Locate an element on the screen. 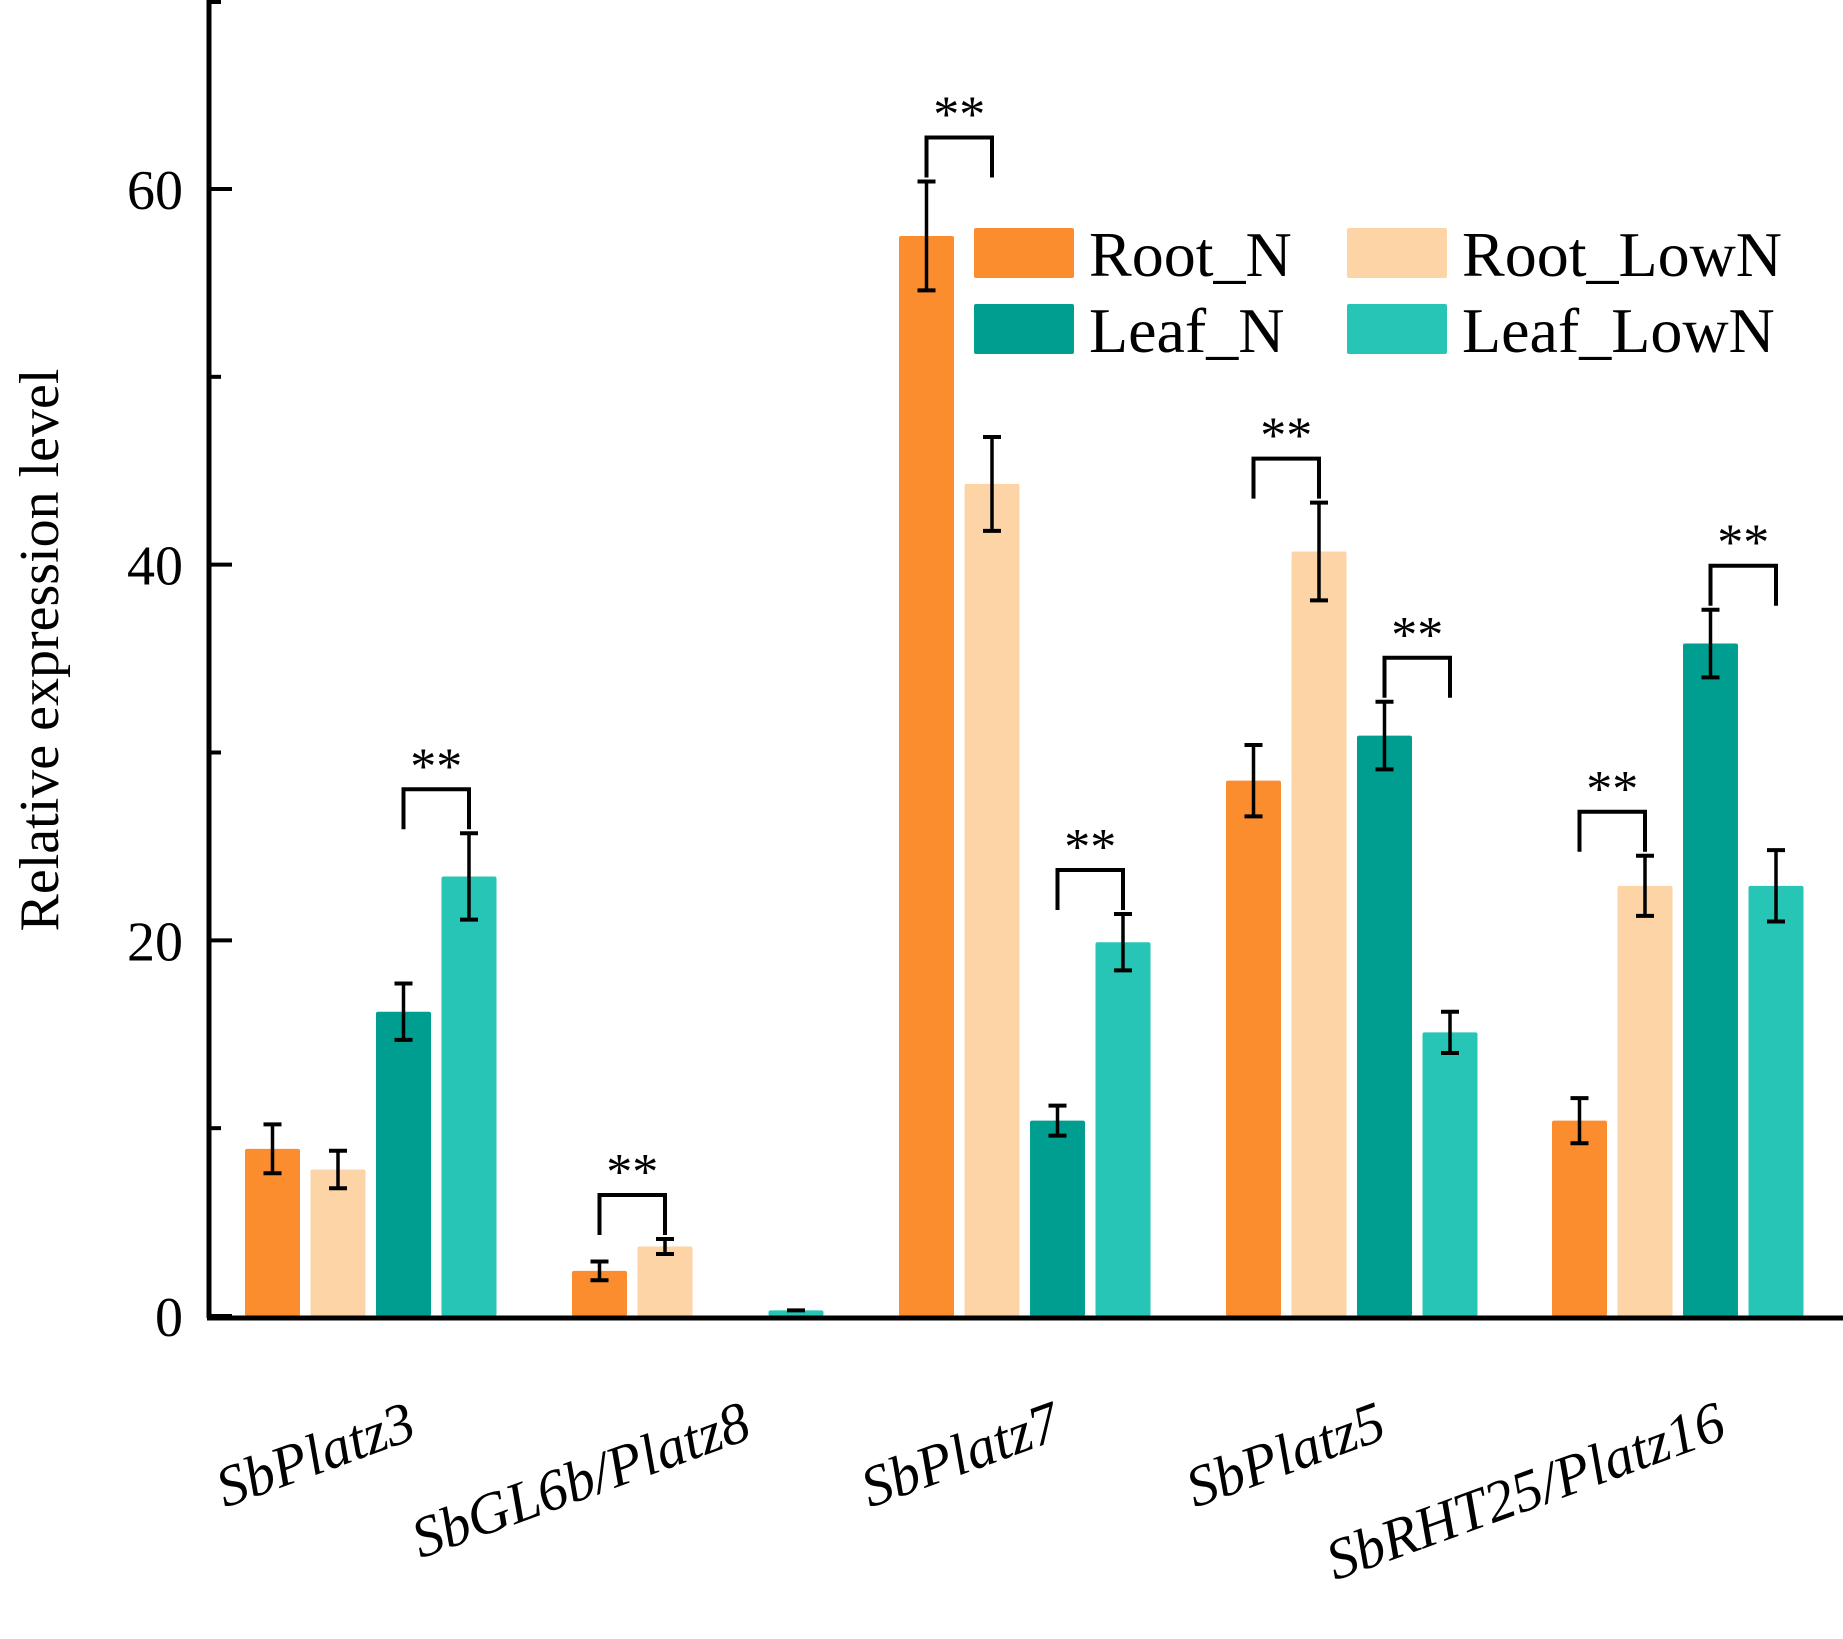  legend-item-root-n: Root_N is located at coordinates (1133, 254).